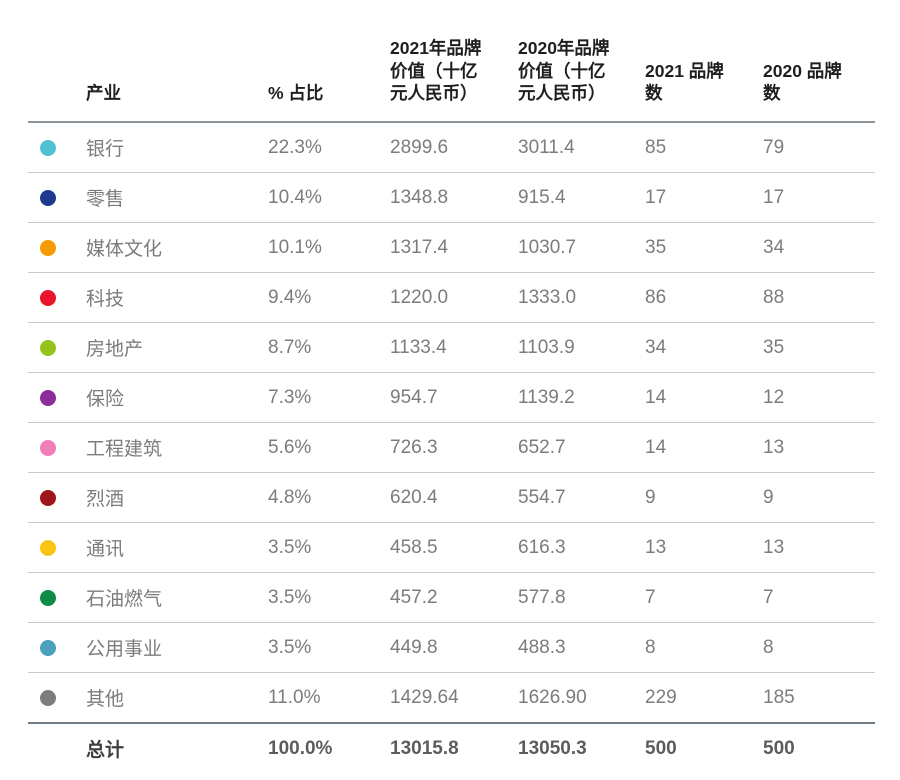 This screenshot has width=900, height=780. Describe the element at coordinates (290, 297) in the screenshot. I see `cell-pct-share: 9.4%` at that location.